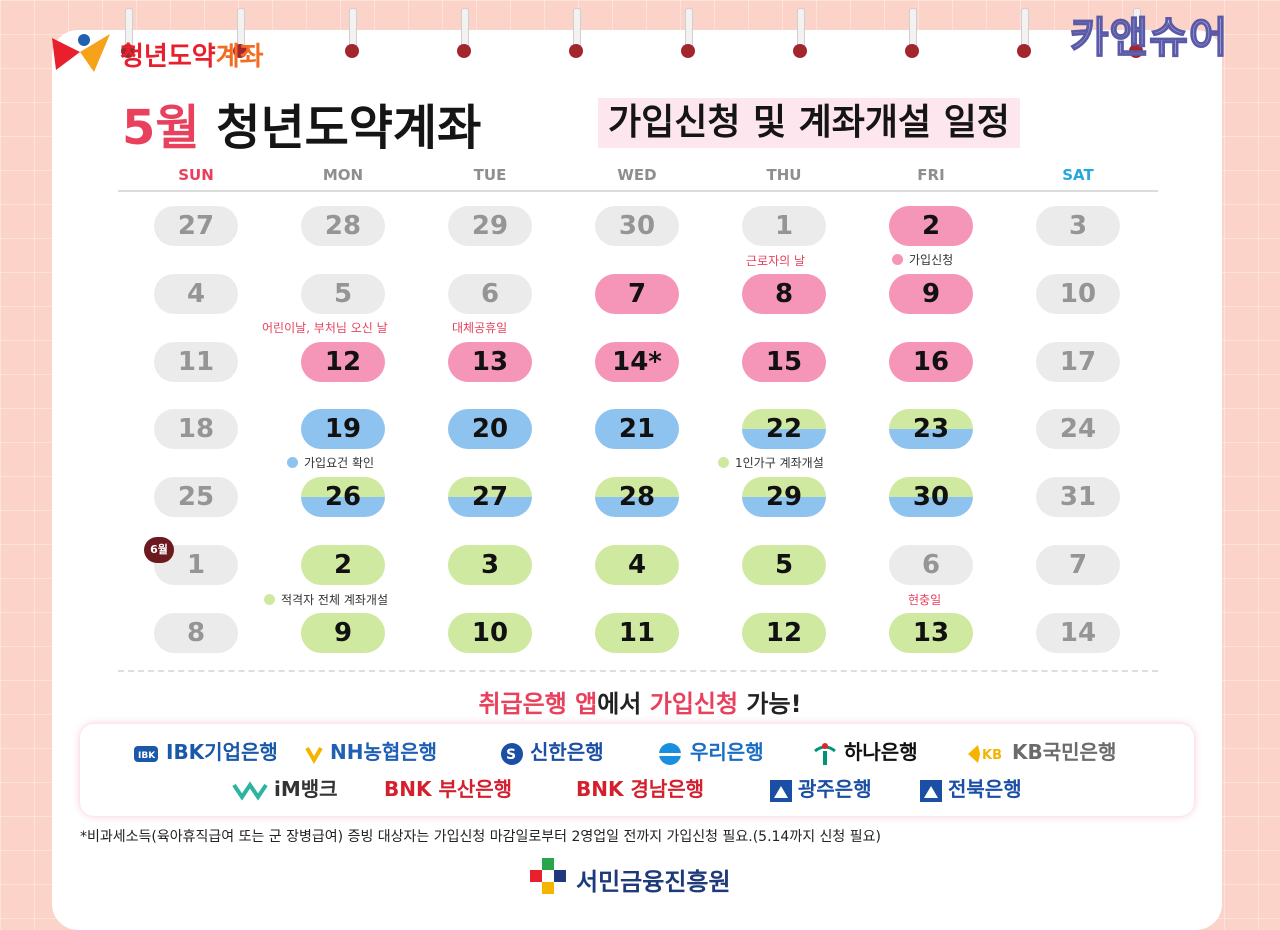  What do you see at coordinates (881, 752) in the screenshot?
I see `bank-hana-label: 하나은행` at bounding box center [881, 752].